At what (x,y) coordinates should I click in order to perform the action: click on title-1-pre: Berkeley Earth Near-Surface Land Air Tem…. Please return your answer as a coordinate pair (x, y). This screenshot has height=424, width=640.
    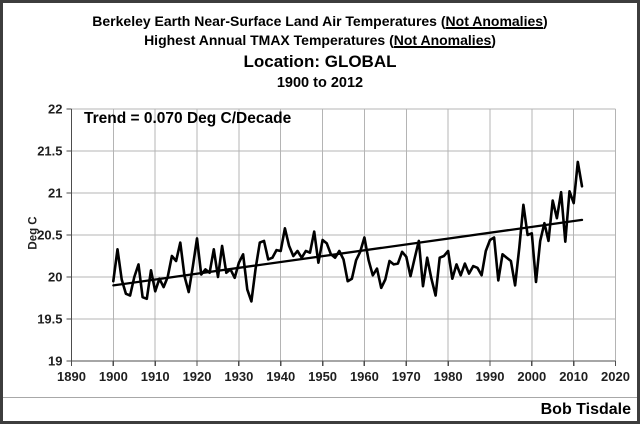
    Looking at the image, I should click on (269, 21).